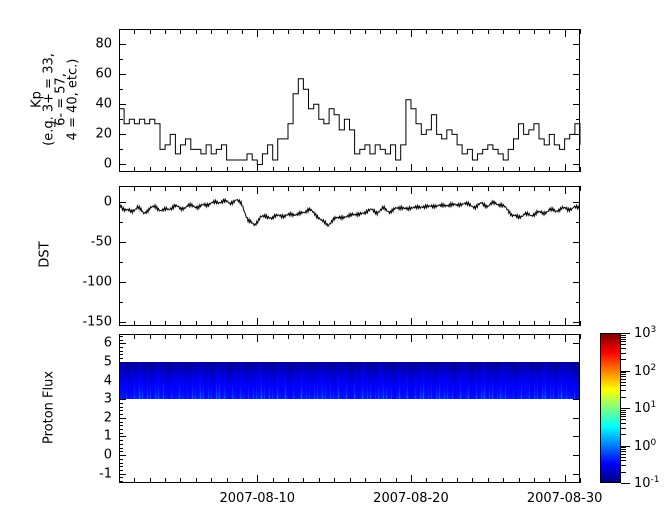  I want to click on colorbar-tick-label: 10¹, so click(645, 408).